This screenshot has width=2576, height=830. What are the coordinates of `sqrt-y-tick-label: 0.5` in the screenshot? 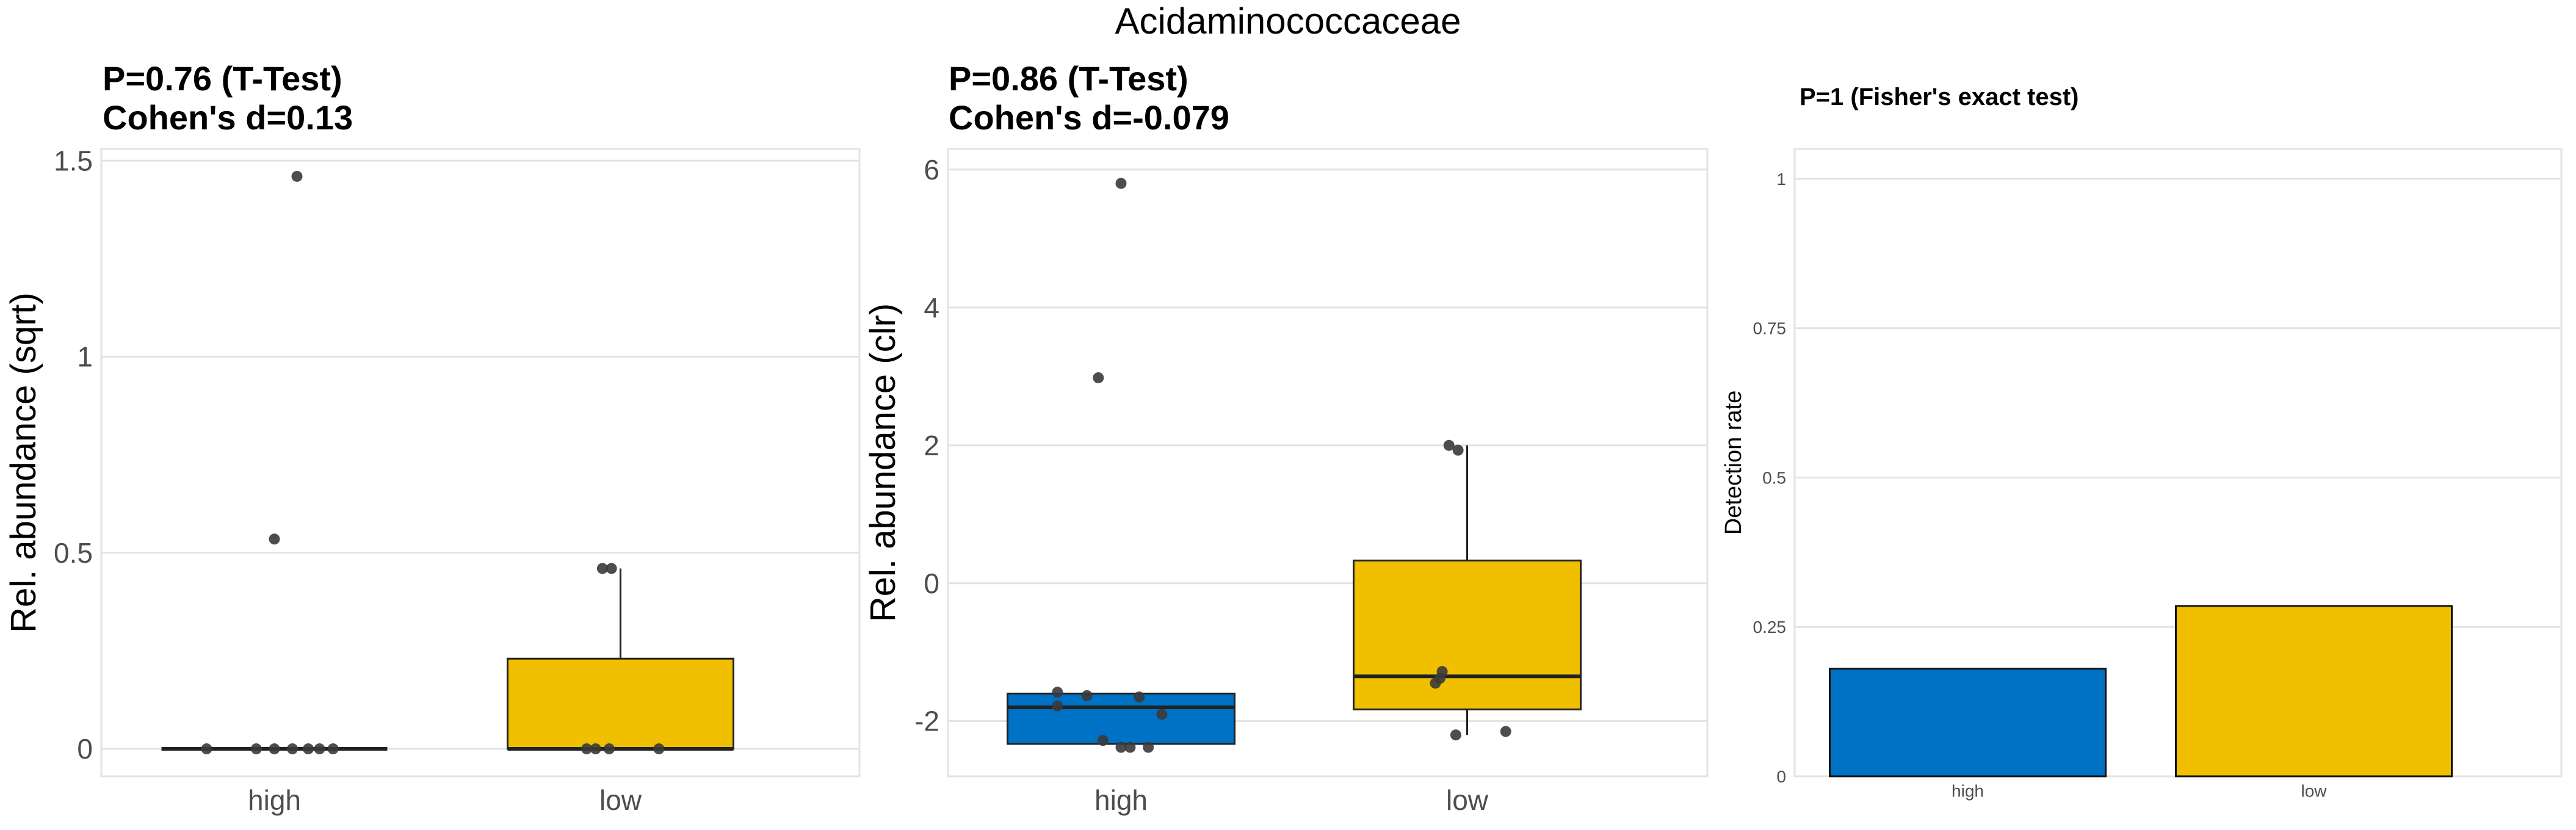 It's located at (73, 553).